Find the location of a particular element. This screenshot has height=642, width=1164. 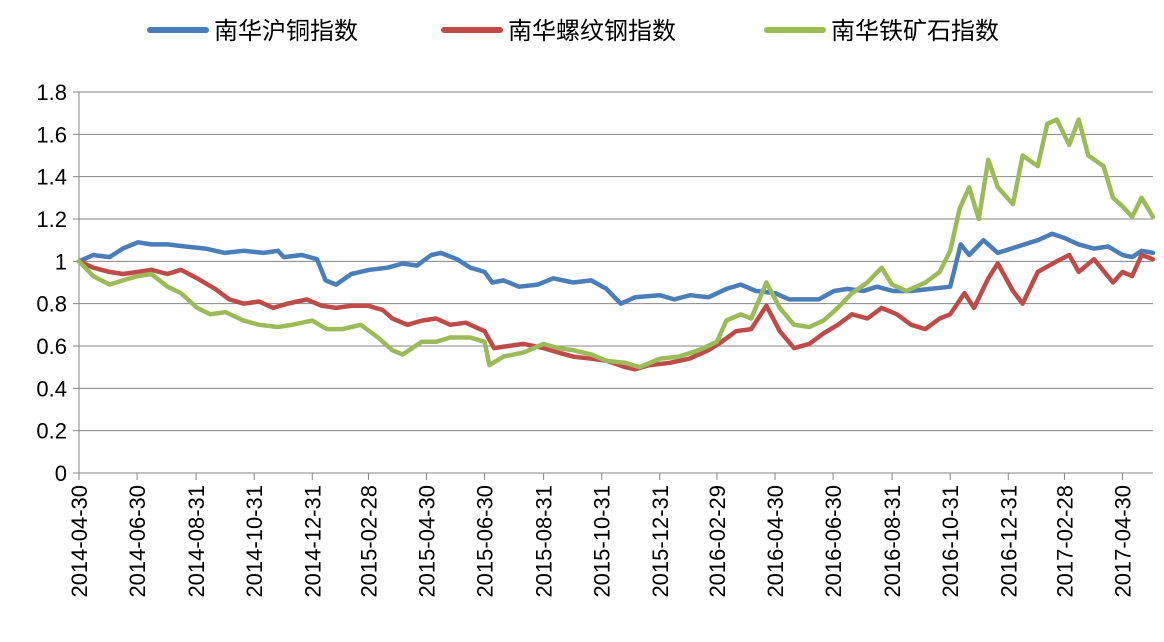

x-tick-label: 2016-08-31 is located at coordinates (892, 541).